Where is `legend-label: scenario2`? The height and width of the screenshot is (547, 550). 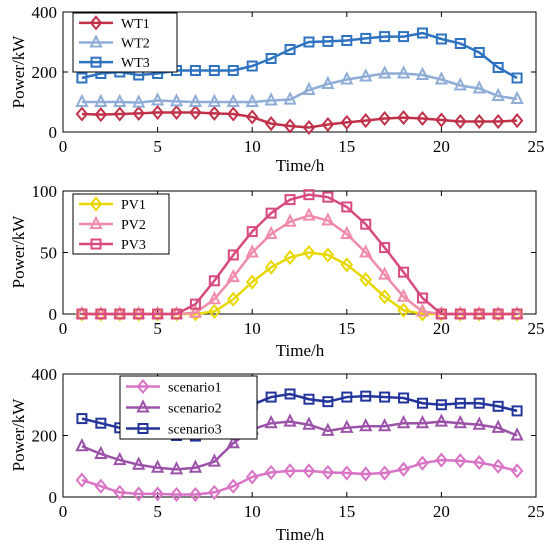
legend-label: scenario2 is located at coordinates (195, 409).